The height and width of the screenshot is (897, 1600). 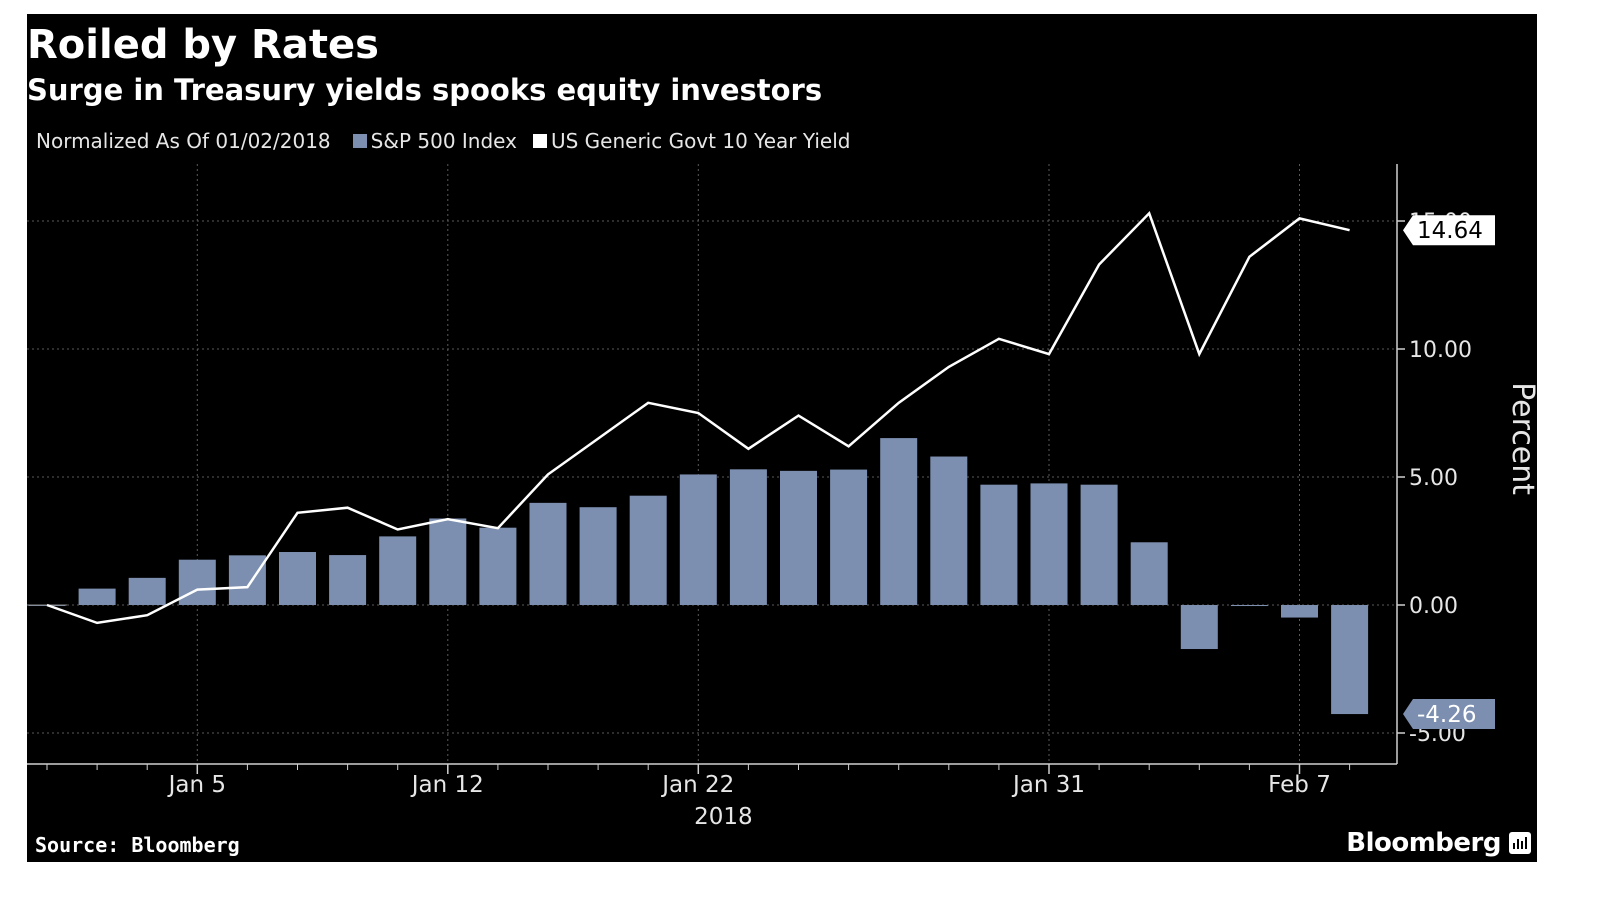 I want to click on x-tick-label: Feb 7, so click(x=1299, y=785).